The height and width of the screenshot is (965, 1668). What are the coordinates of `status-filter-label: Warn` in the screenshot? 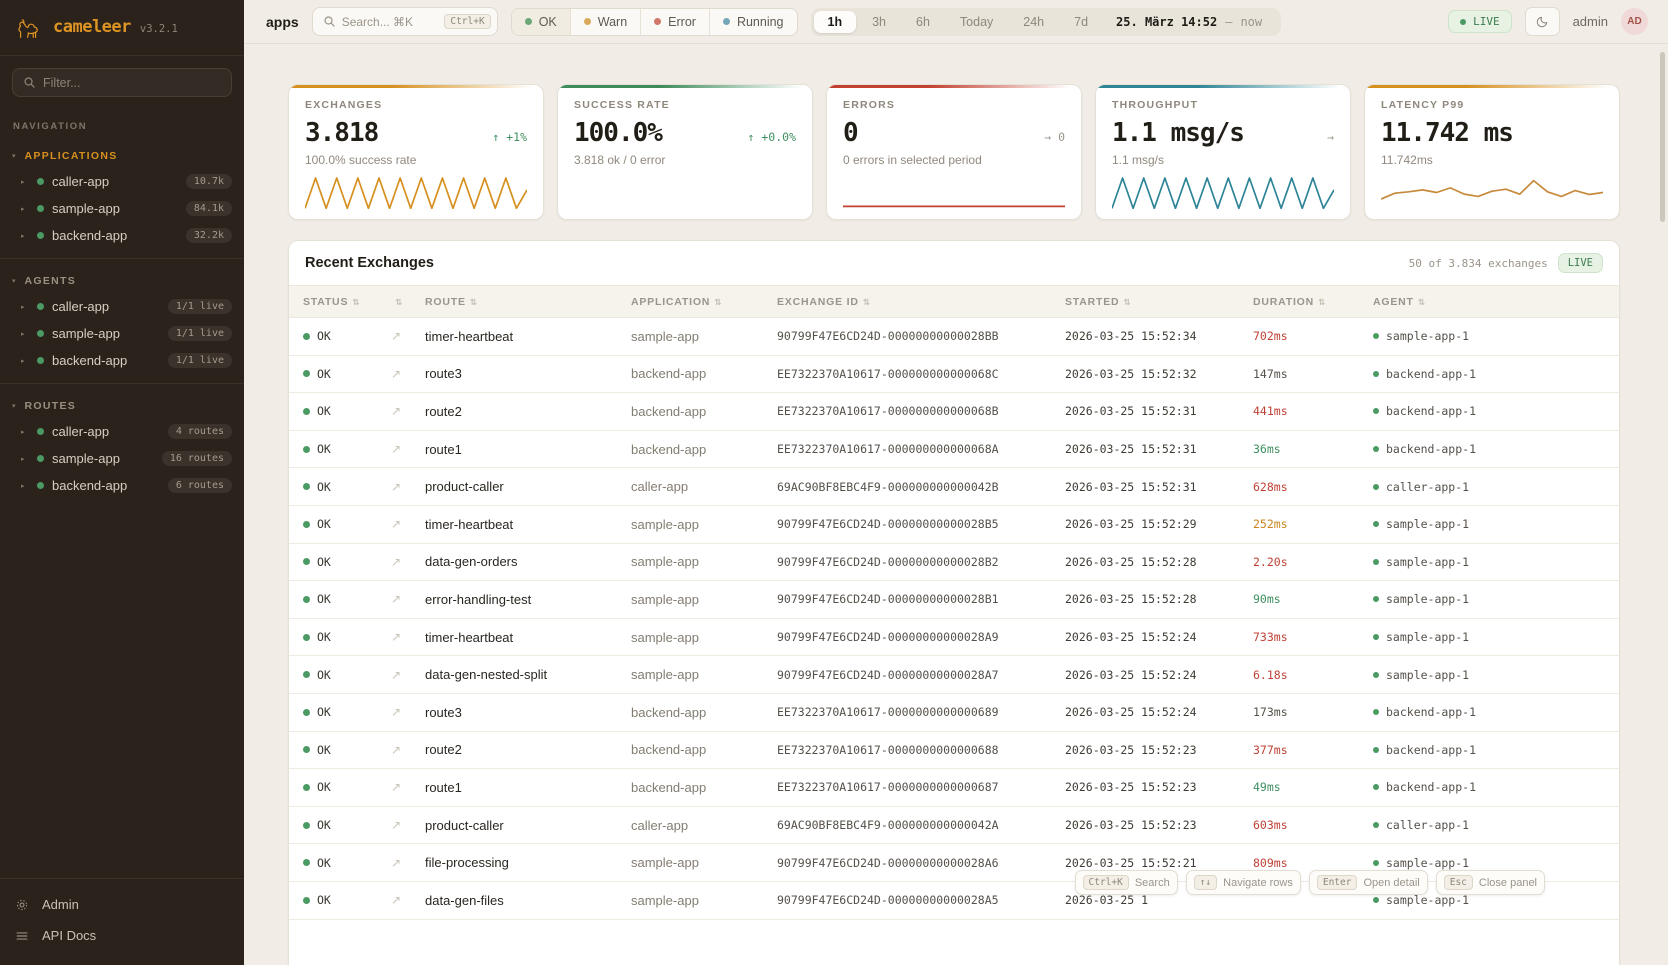 It's located at (612, 21).